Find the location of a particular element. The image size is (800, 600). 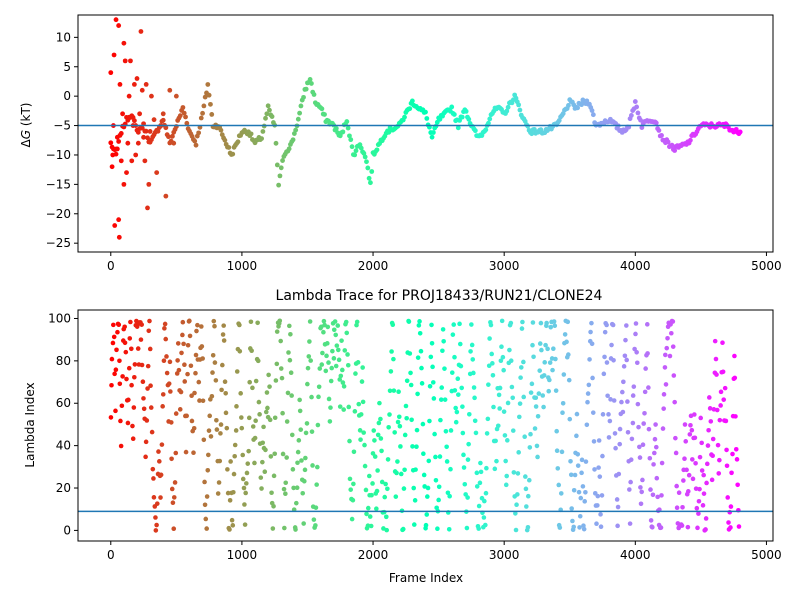

lambda-y-axis-label: Lambda Index is located at coordinates (30, 424).